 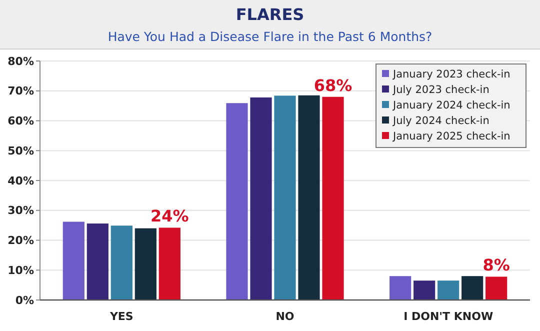 I want to click on x-tick-label: I DON'T KNOW, so click(x=449, y=316).